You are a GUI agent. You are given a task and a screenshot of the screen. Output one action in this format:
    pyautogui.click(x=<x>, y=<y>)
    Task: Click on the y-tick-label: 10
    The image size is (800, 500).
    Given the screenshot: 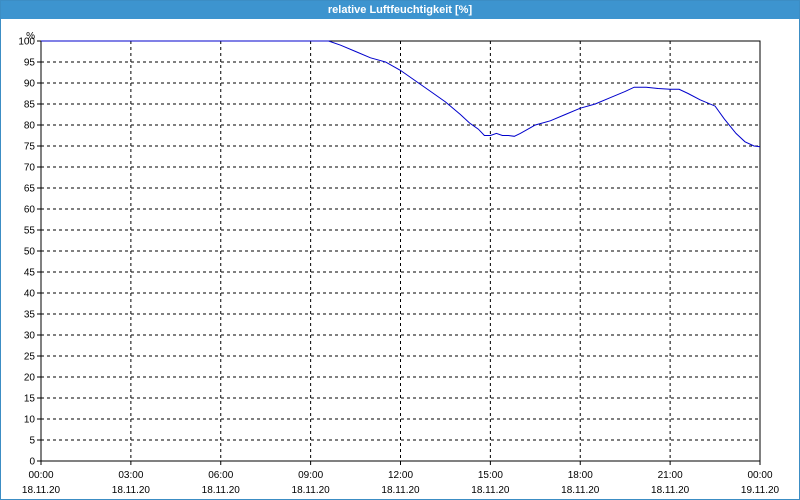 What is the action you would take?
    pyautogui.click(x=30, y=420)
    